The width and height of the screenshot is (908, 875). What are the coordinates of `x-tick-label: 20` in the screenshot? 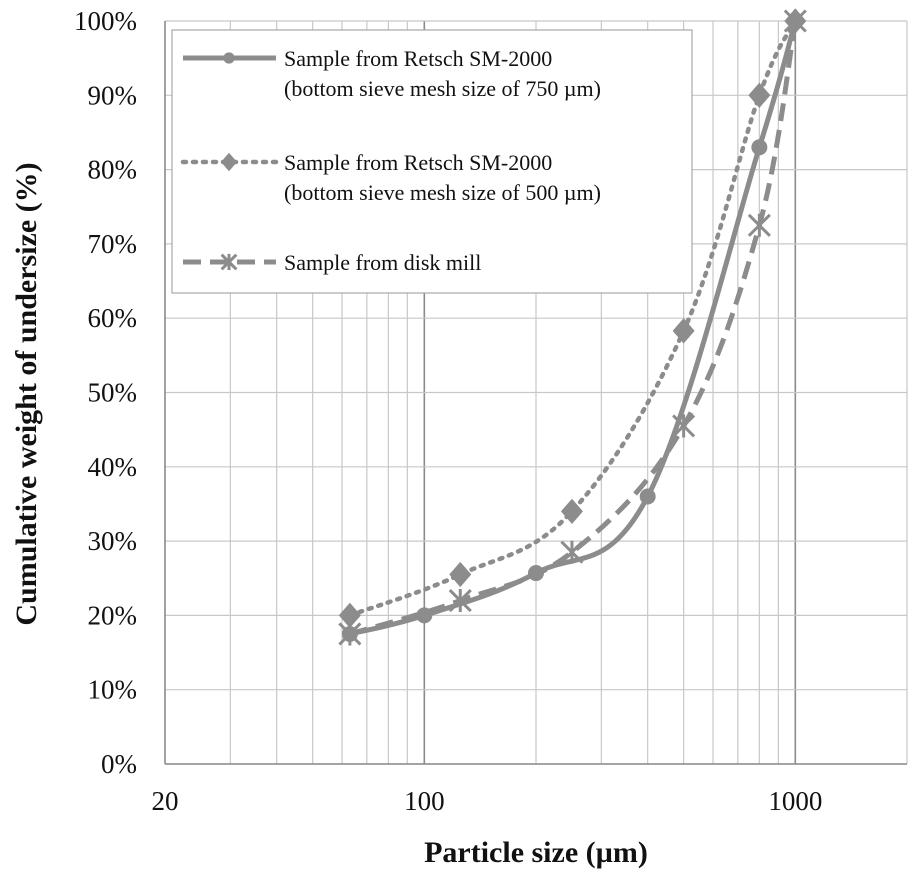 It's located at (165, 801).